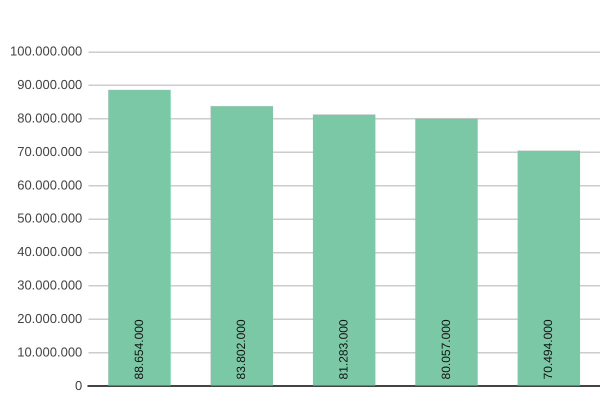 The width and height of the screenshot is (600, 400). Describe the element at coordinates (49, 84) in the screenshot. I see `y-tick-label: 90.000.000` at that location.